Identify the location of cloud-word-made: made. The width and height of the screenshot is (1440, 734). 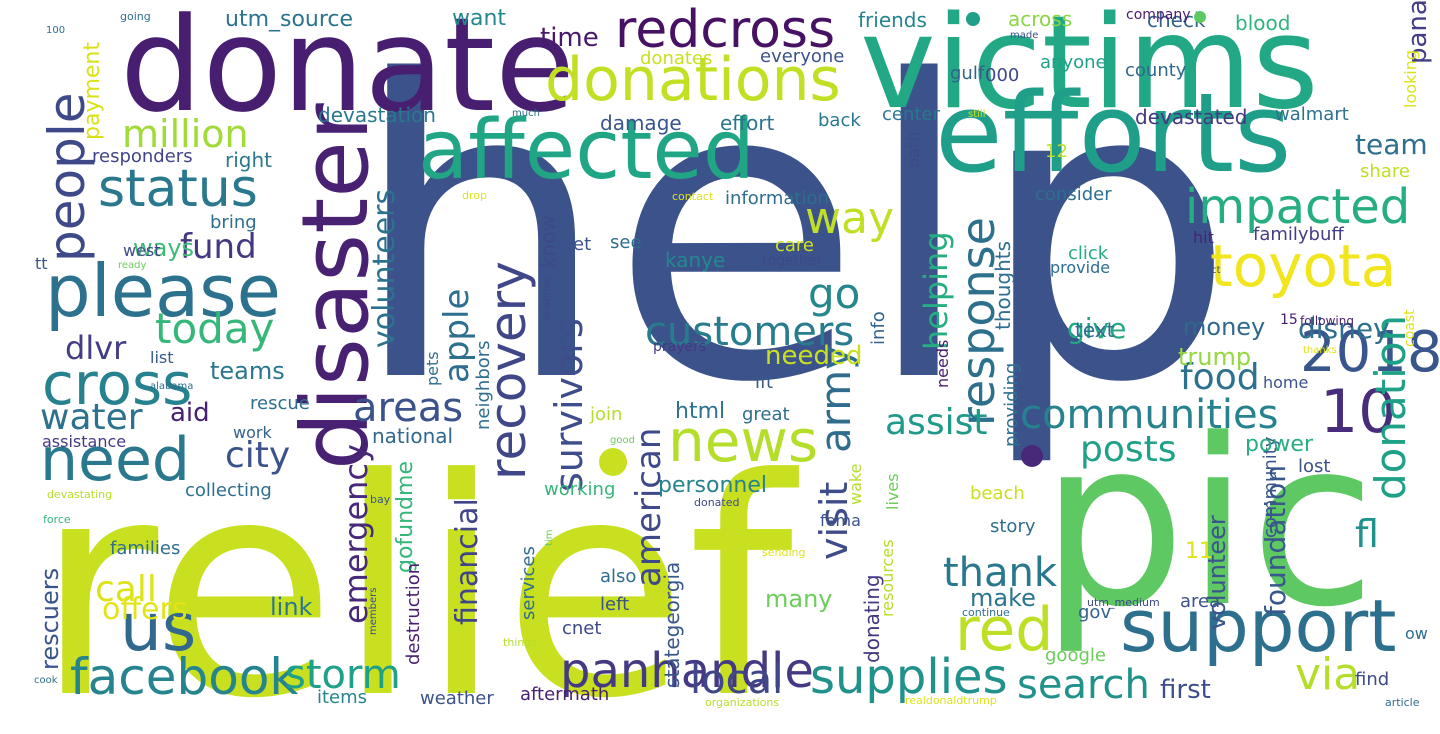
(1024, 35).